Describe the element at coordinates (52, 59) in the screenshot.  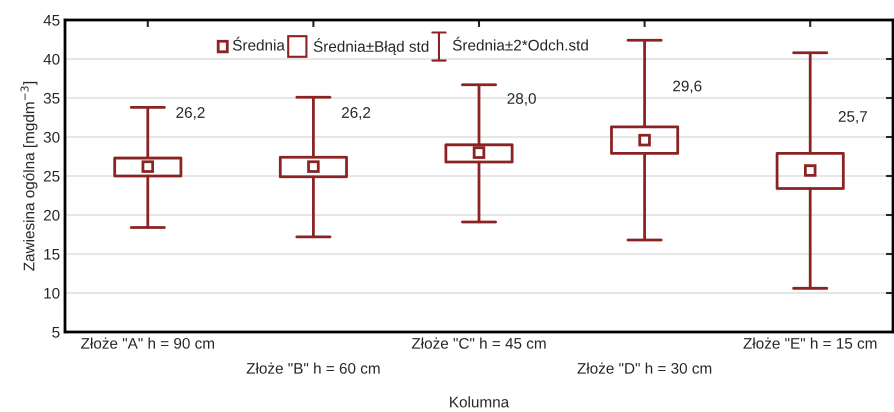
I see `y-tick-label: 40` at that location.